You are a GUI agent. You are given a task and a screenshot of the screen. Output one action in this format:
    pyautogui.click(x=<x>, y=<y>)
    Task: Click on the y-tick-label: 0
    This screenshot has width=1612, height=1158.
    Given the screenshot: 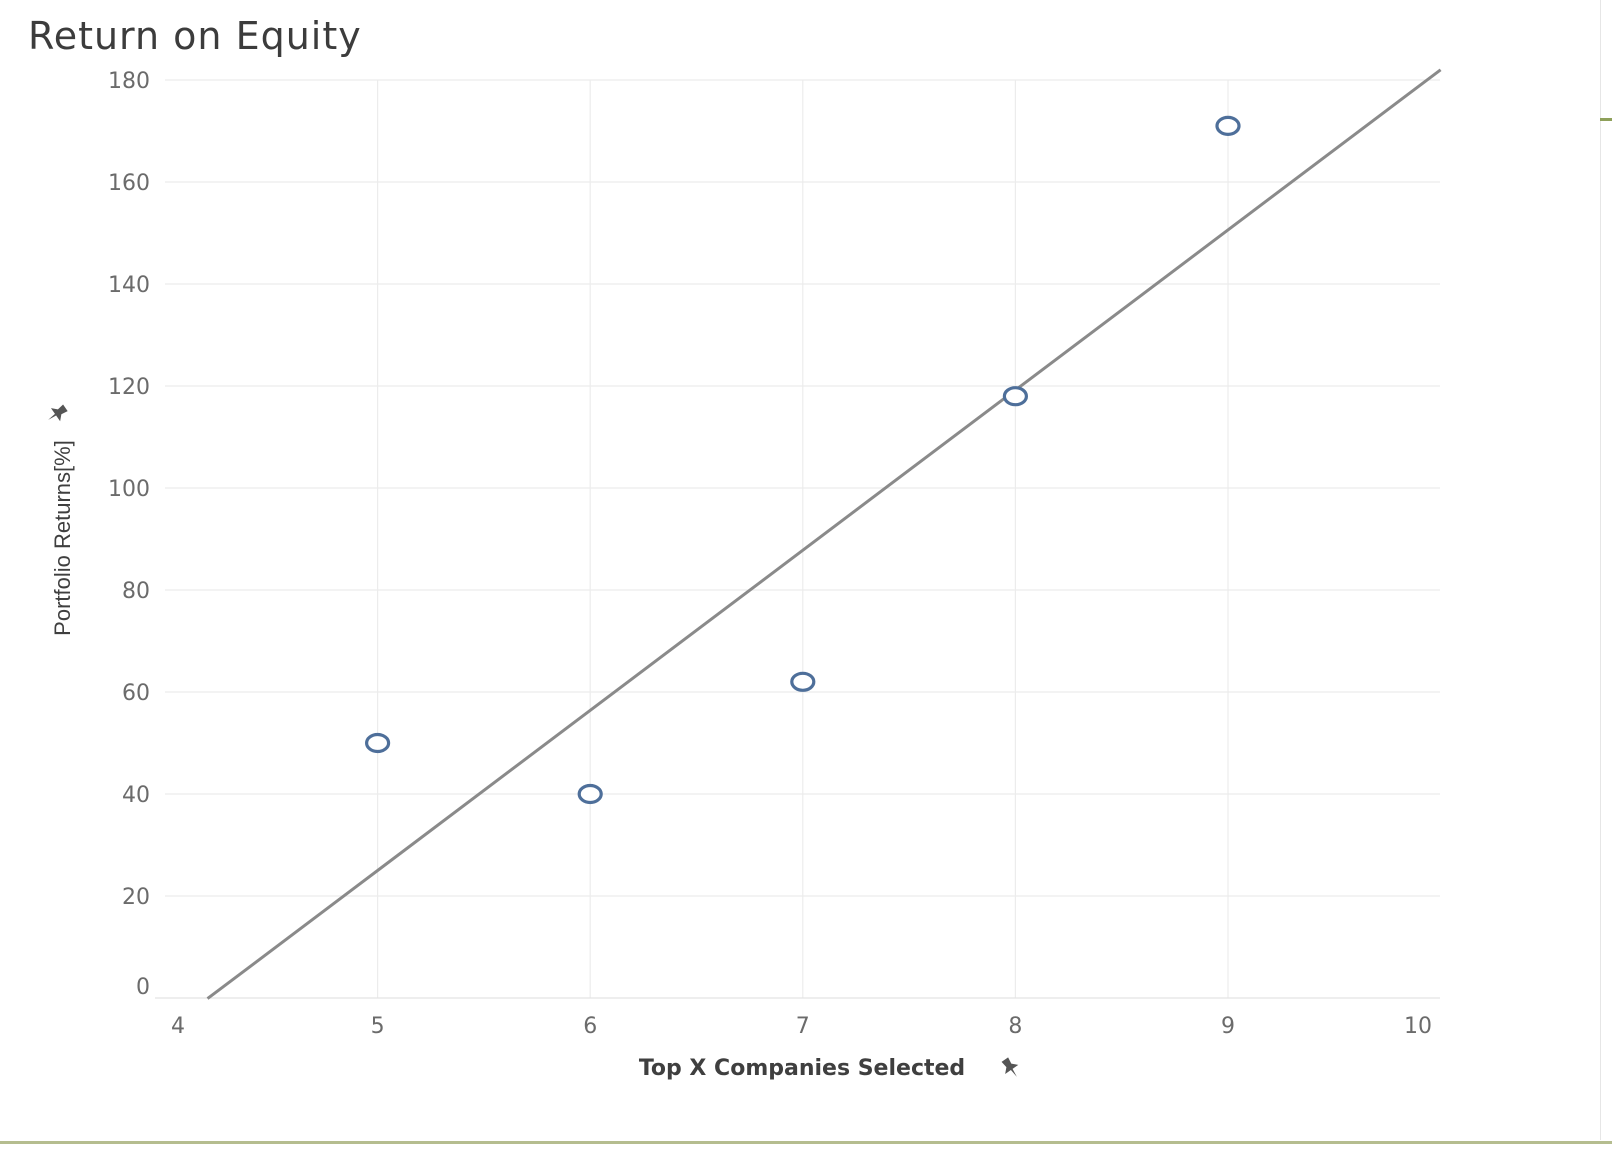 What is the action you would take?
    pyautogui.click(x=143, y=987)
    